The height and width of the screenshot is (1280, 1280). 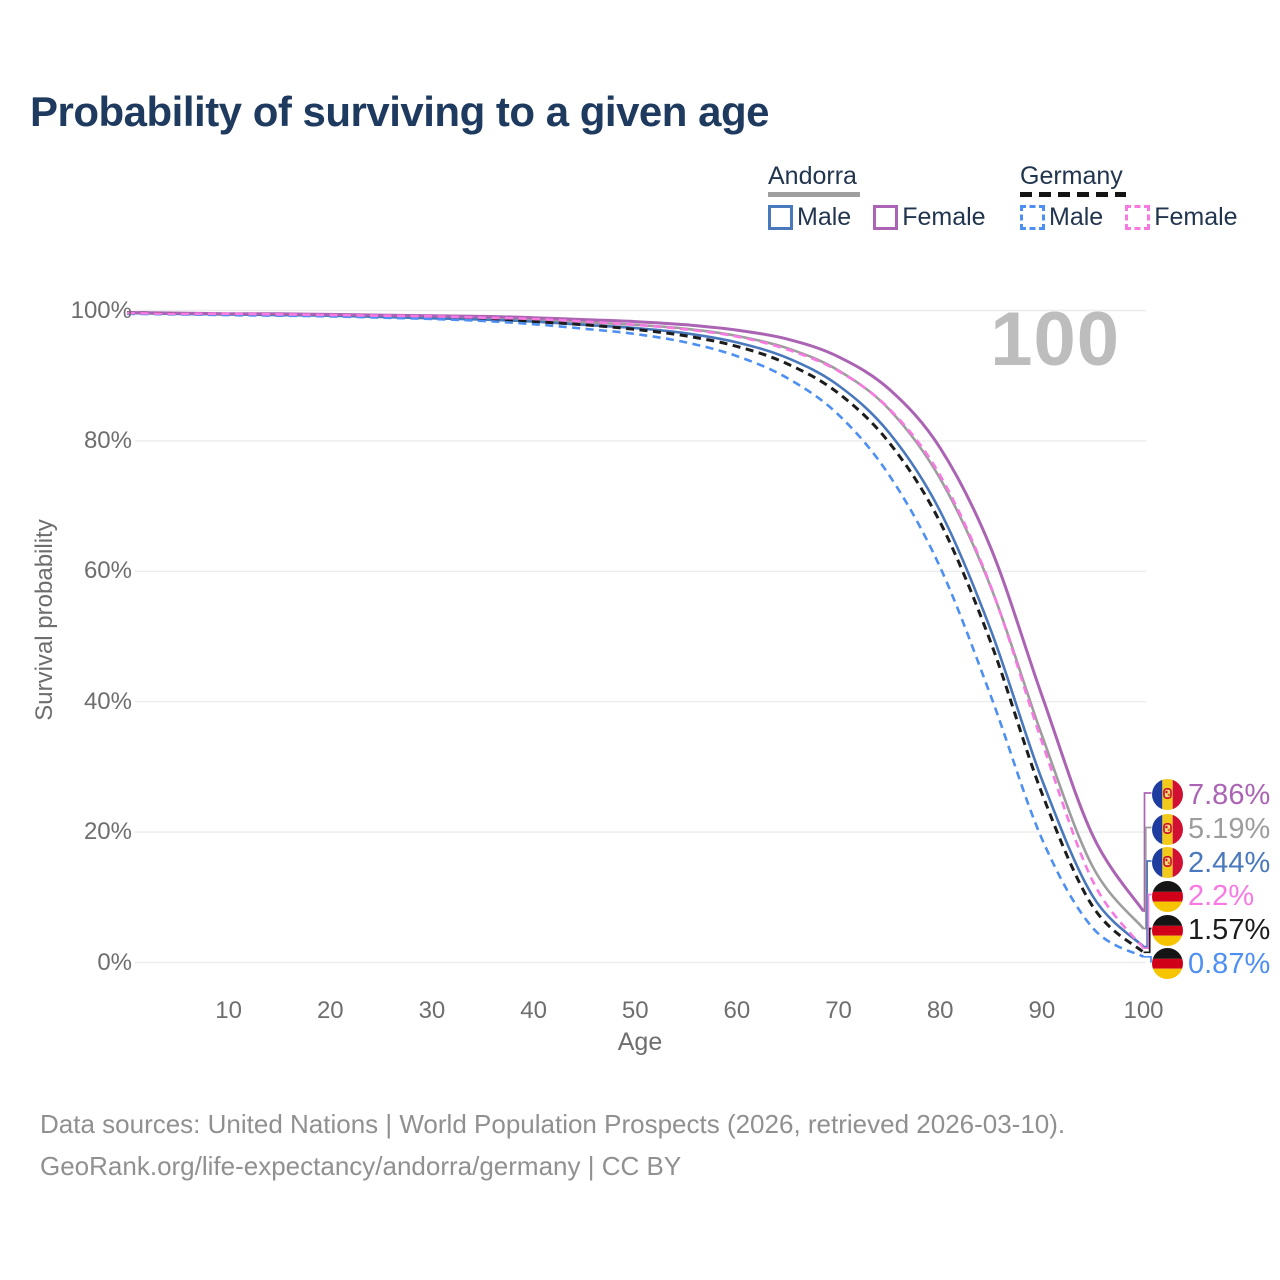 I want to click on x-tick-60: 60, so click(x=737, y=1010).